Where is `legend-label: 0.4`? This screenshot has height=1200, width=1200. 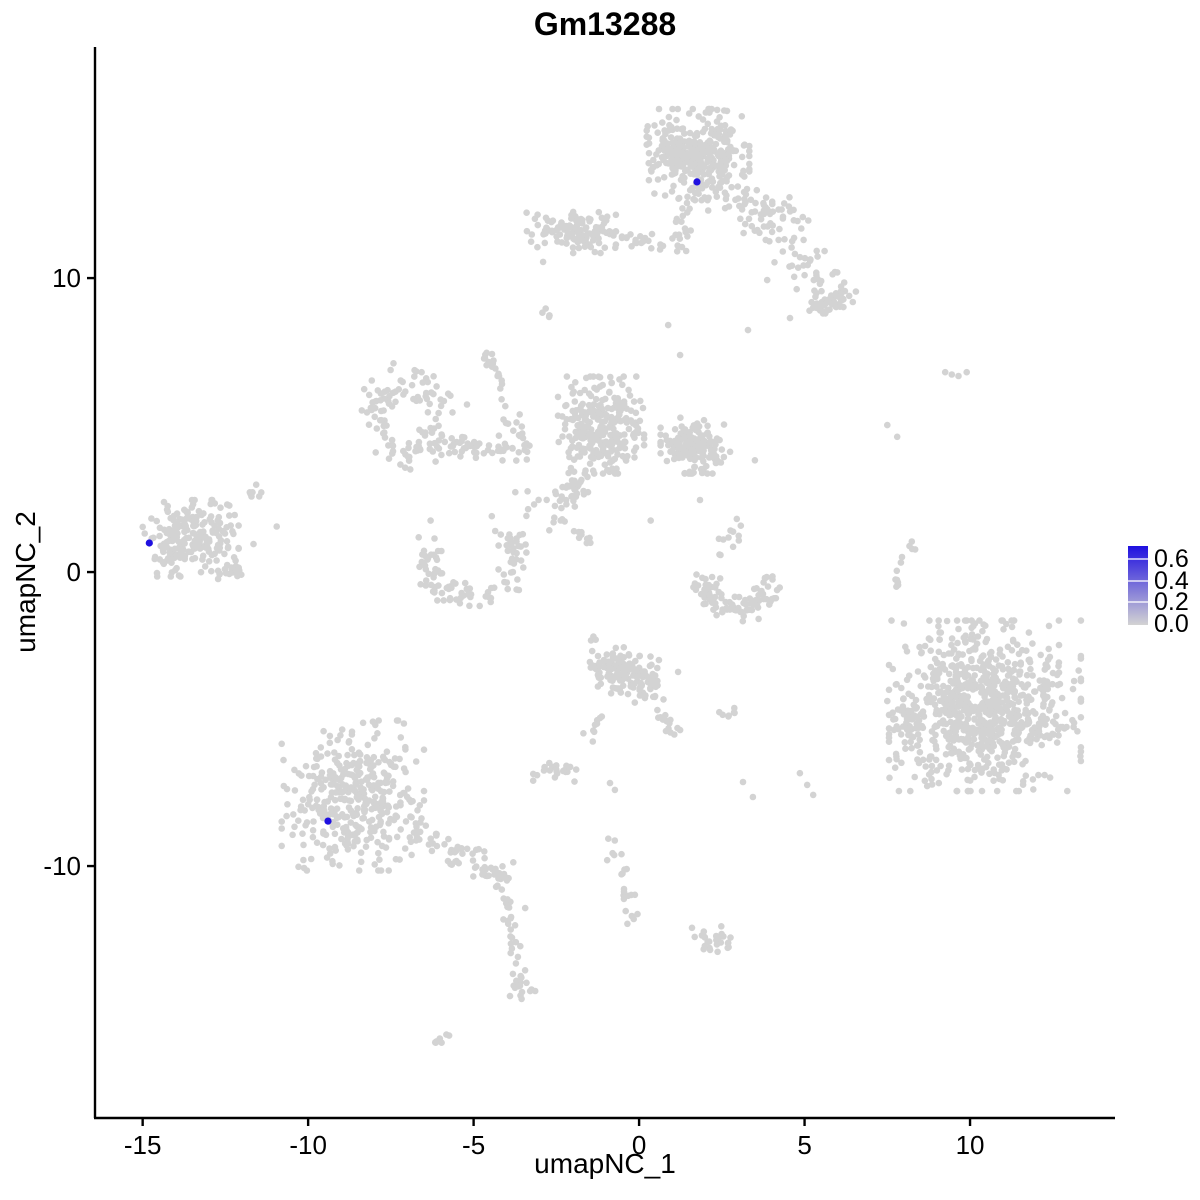
legend-label: 0.4 is located at coordinates (1171, 581).